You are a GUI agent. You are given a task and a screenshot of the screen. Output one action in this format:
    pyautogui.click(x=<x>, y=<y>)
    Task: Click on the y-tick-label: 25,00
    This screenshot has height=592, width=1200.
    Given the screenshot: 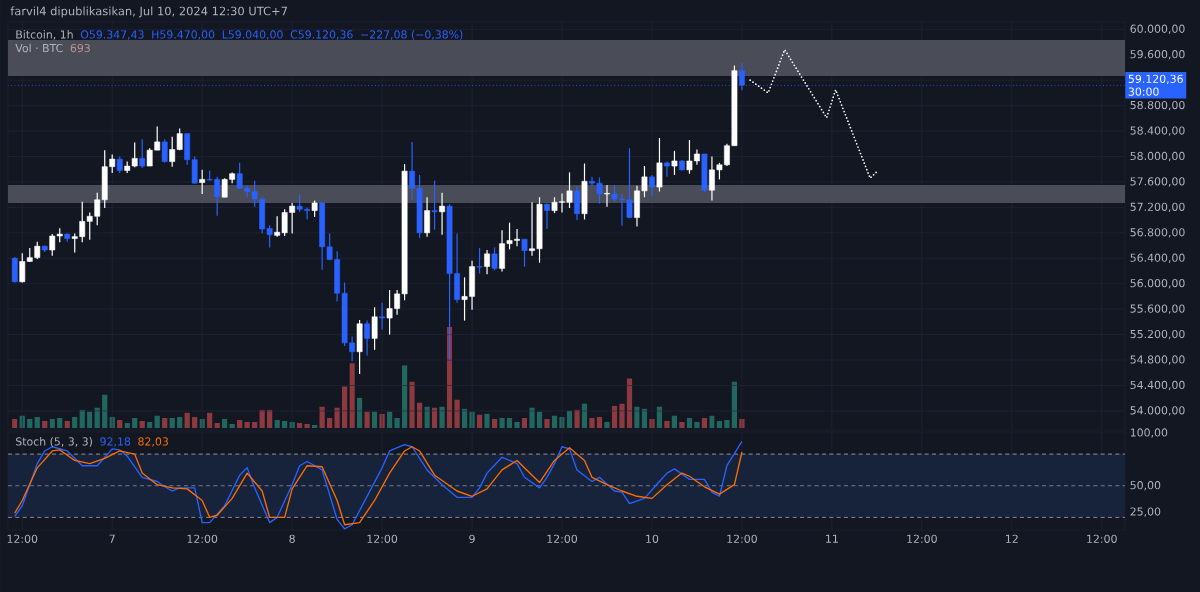 What is the action you would take?
    pyautogui.click(x=1145, y=512)
    